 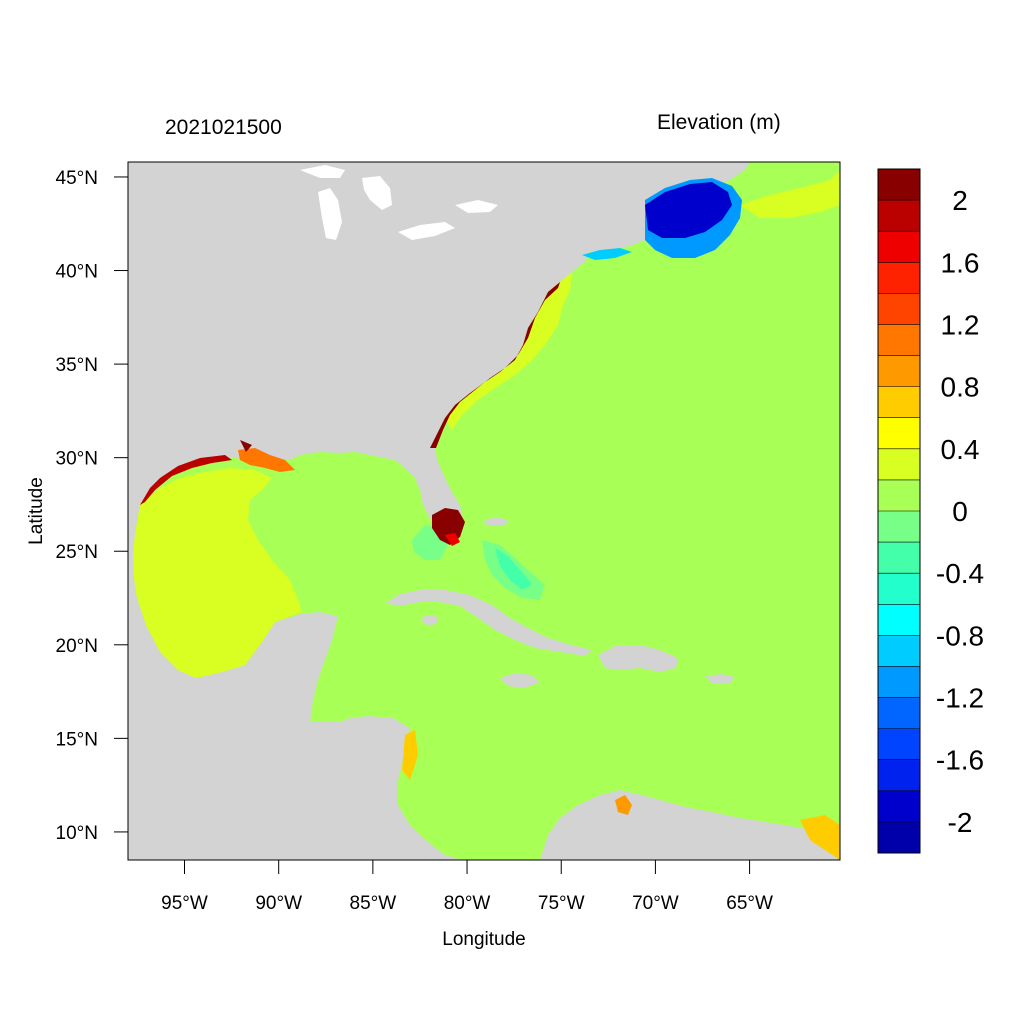 I want to click on florida-tip-red, so click(x=452, y=539).